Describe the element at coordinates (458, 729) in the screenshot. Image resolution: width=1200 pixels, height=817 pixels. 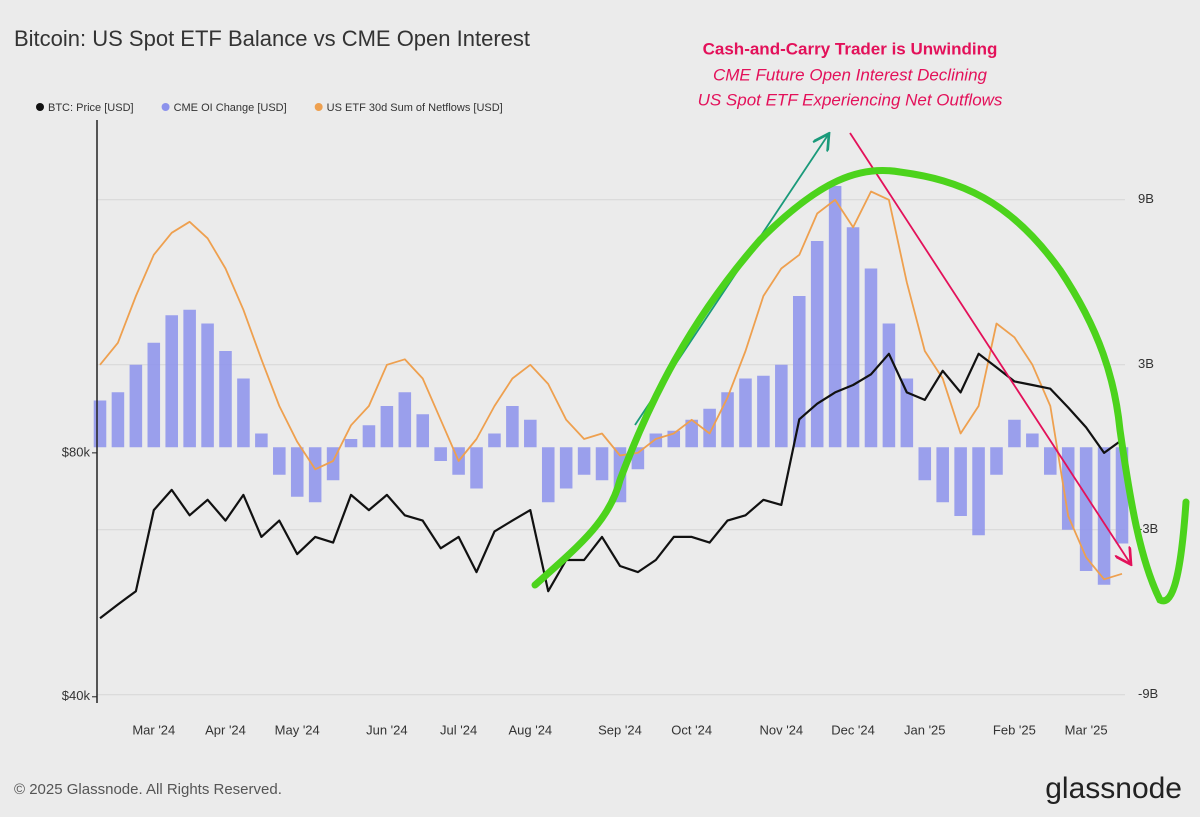
I see `x-tick-label: Jul '24` at that location.